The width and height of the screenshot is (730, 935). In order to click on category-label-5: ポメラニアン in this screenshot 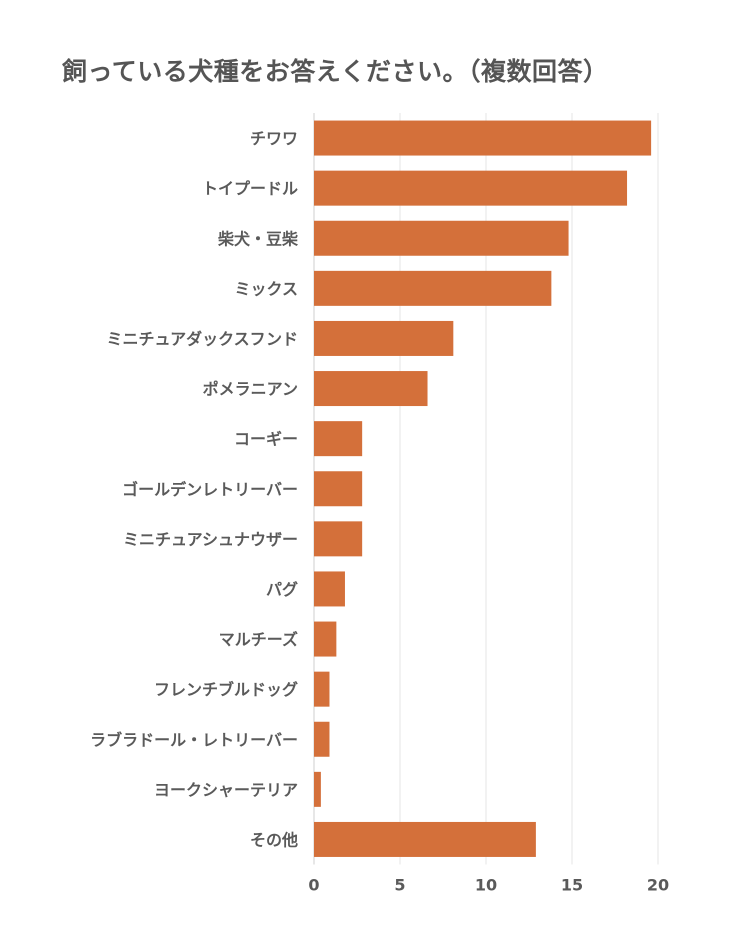, I will do `click(250, 389)`.